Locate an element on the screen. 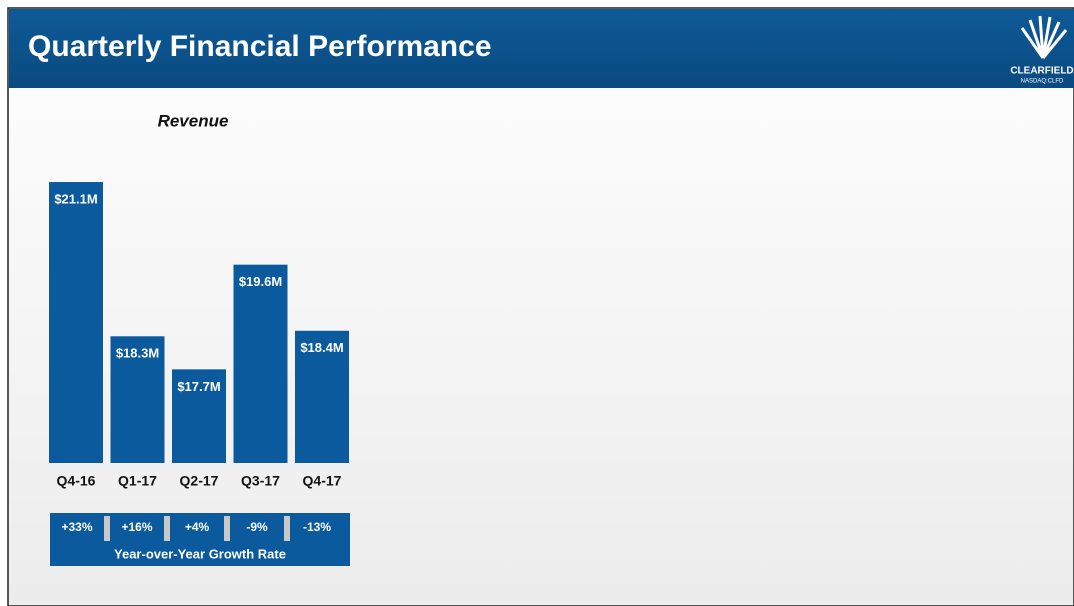  slide-title: Quarterly Financial Performance is located at coordinates (260, 46).